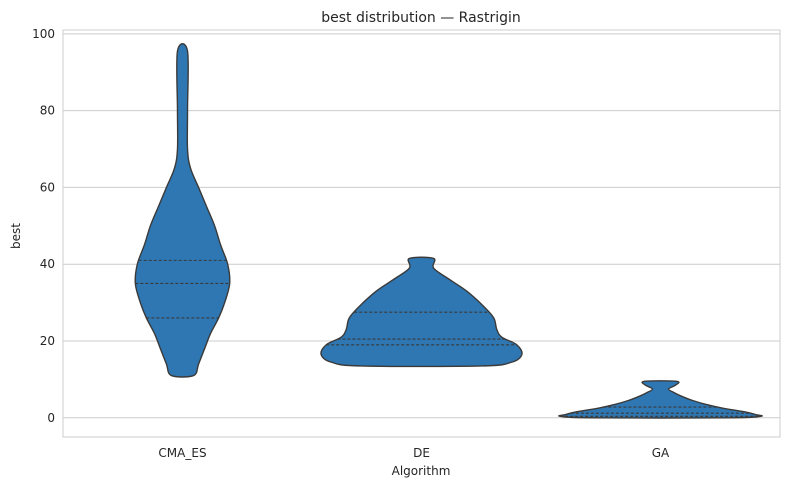 This screenshot has height=490, width=790. What do you see at coordinates (421, 471) in the screenshot?
I see `x-axis-label: Algorithm` at bounding box center [421, 471].